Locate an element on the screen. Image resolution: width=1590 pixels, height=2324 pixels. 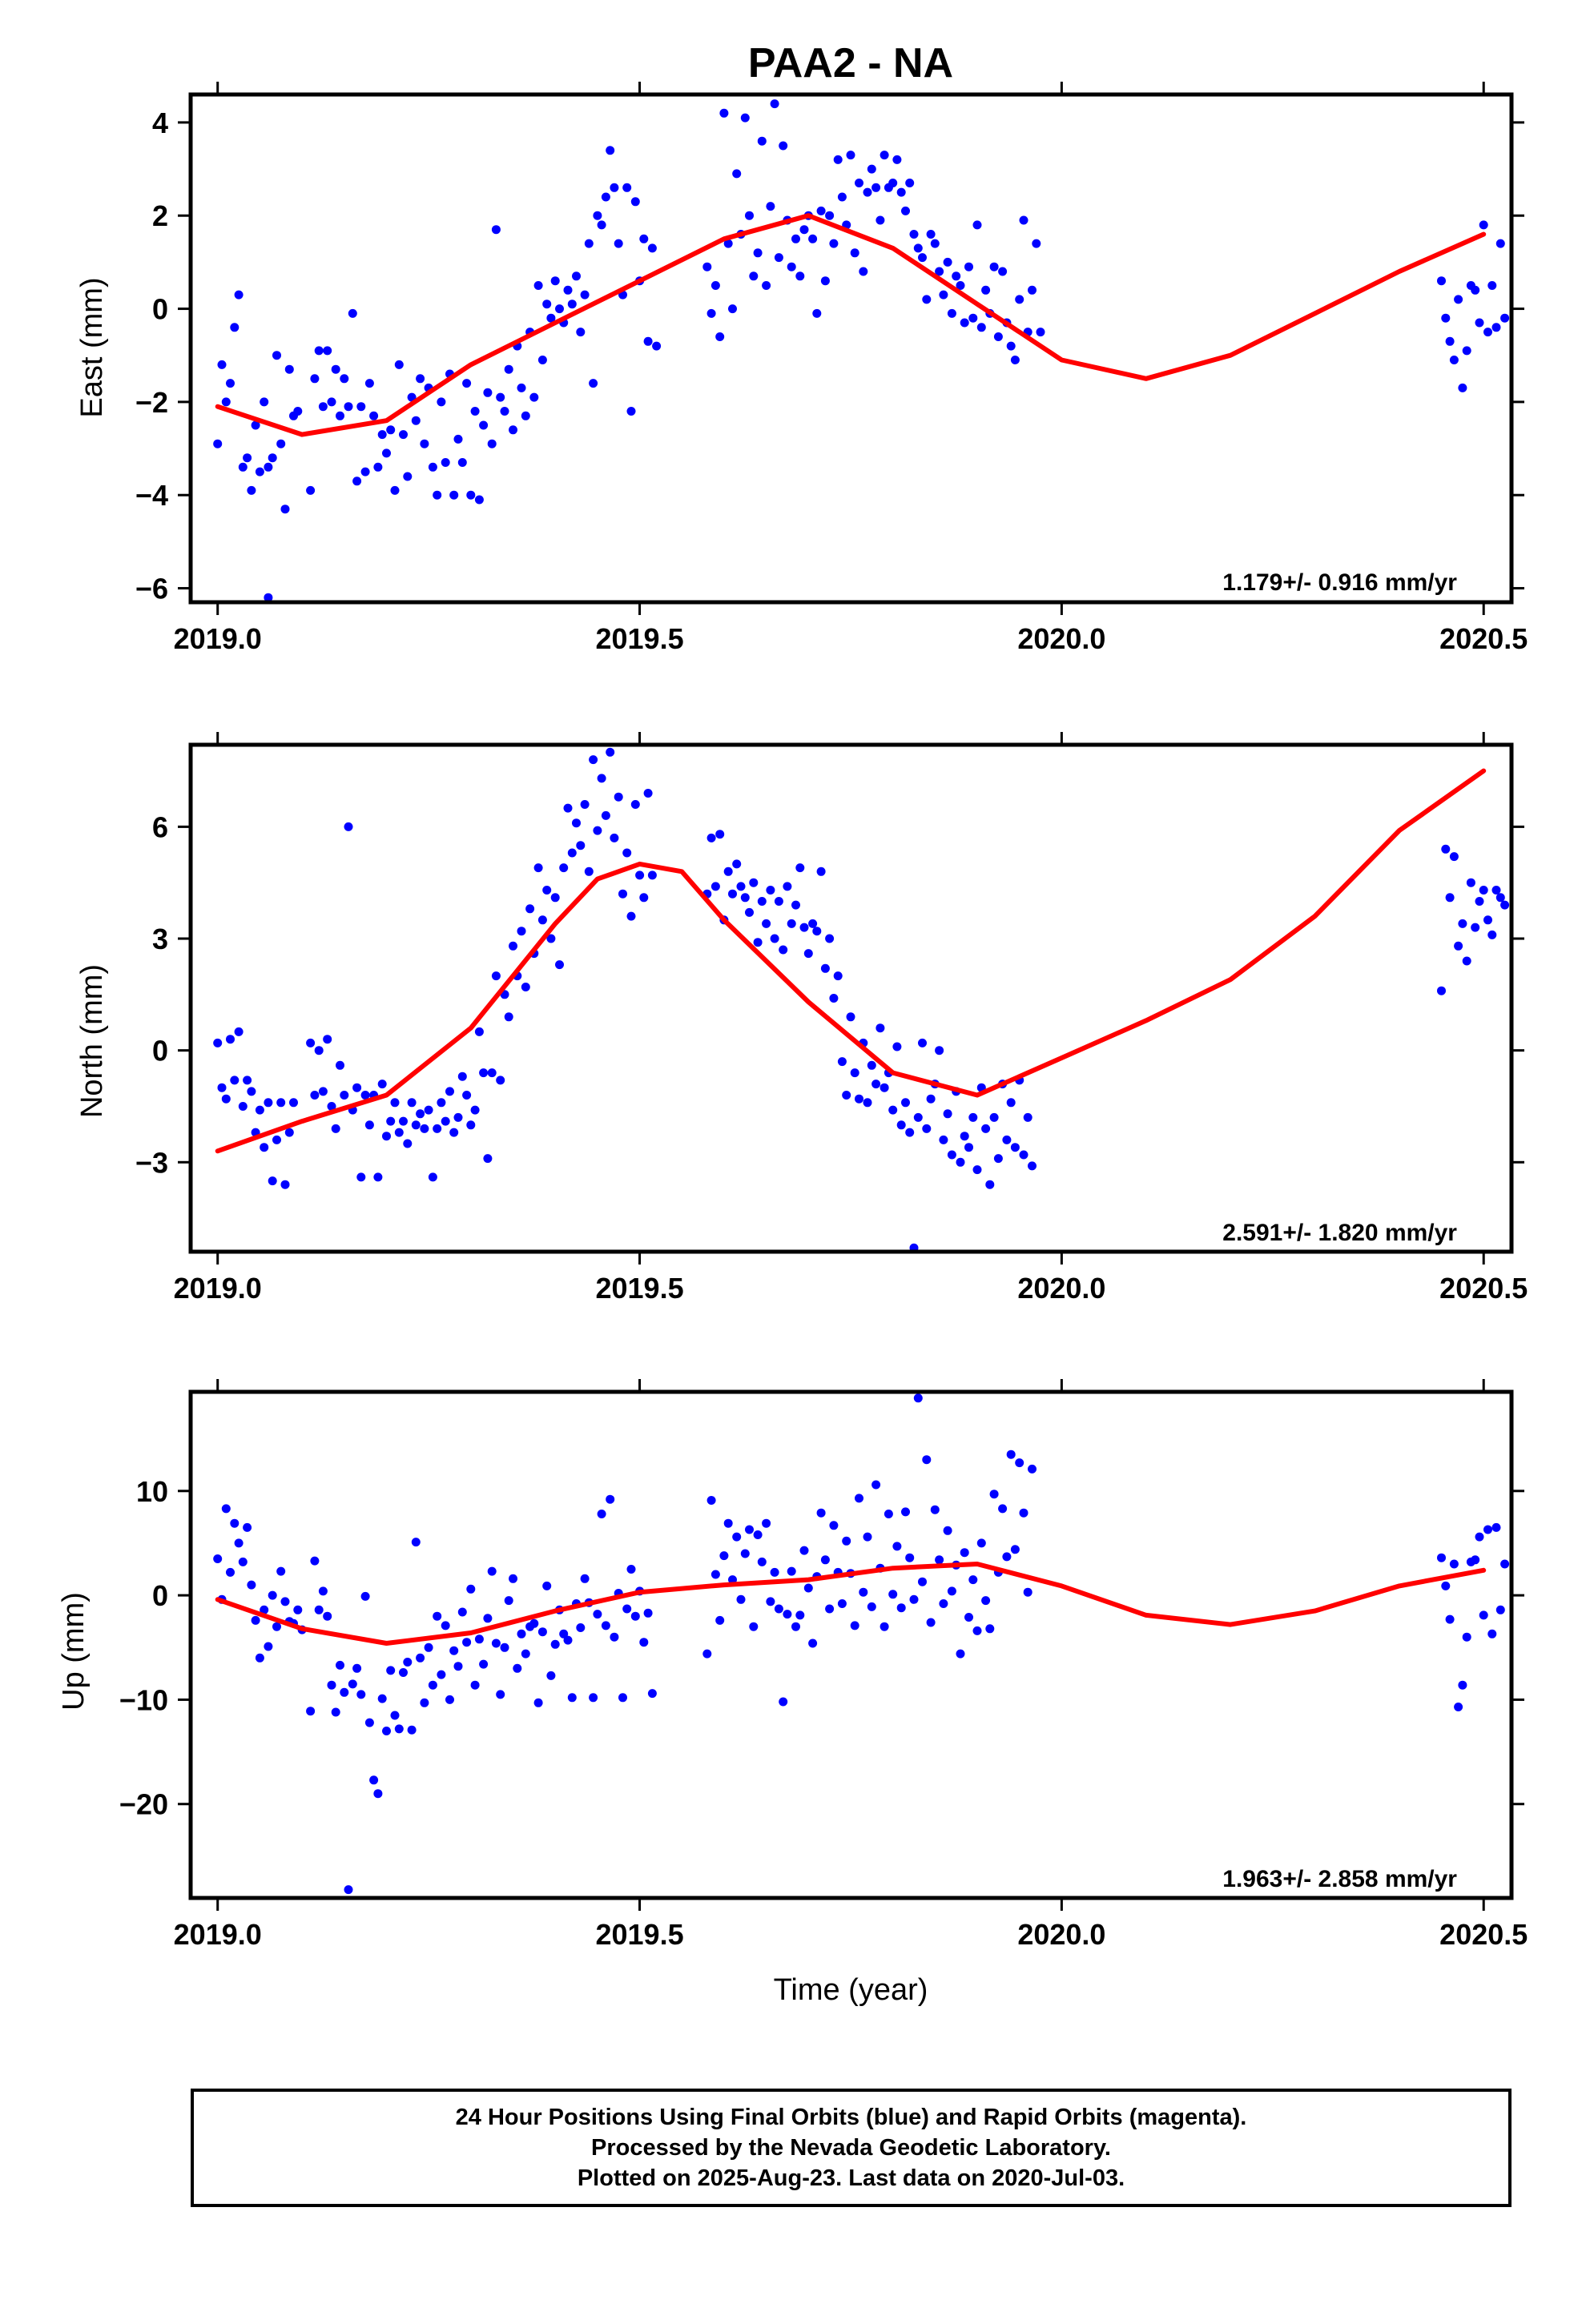
rate-label: 1.963+/- 2.858 mm/yr is located at coordinates (1339, 1879).